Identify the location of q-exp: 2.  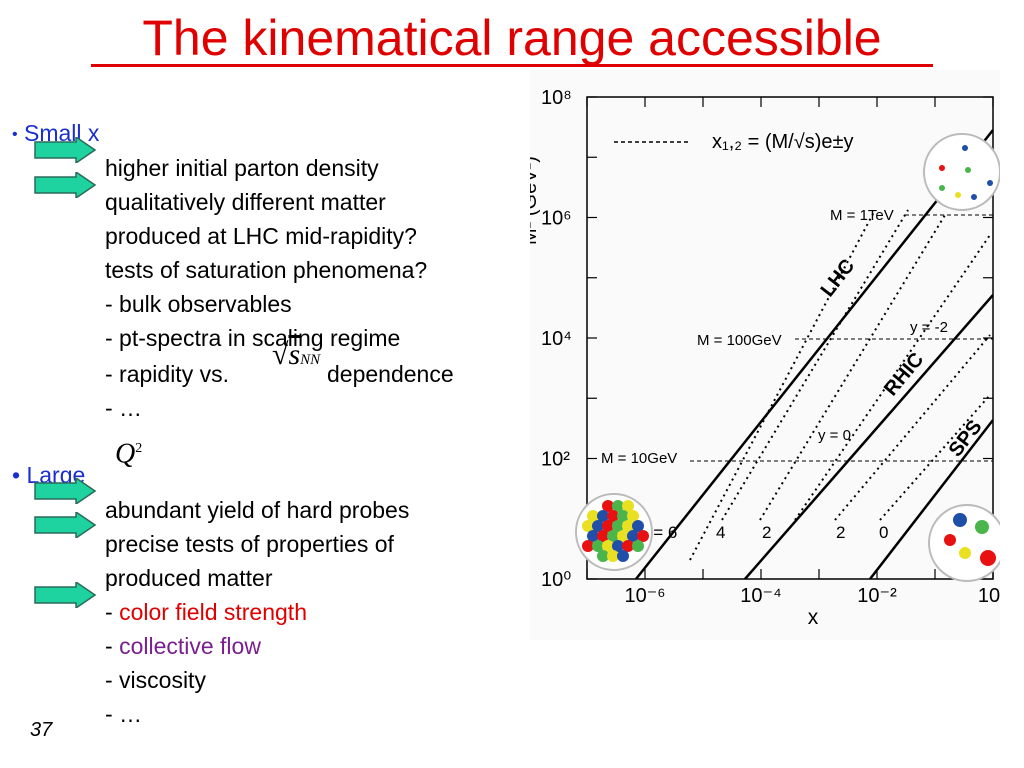
(139, 448).